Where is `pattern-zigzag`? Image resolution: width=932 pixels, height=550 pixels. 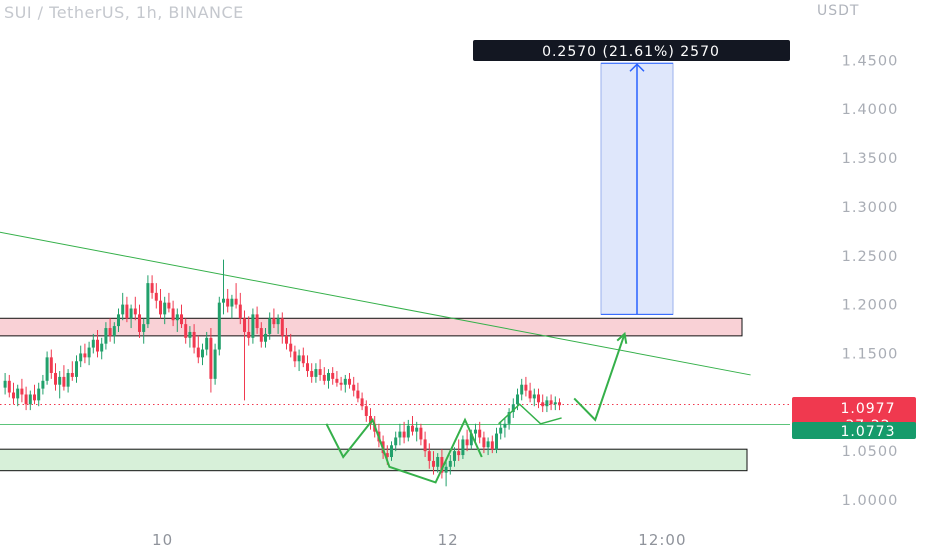
pattern-zigzag is located at coordinates (404, 450).